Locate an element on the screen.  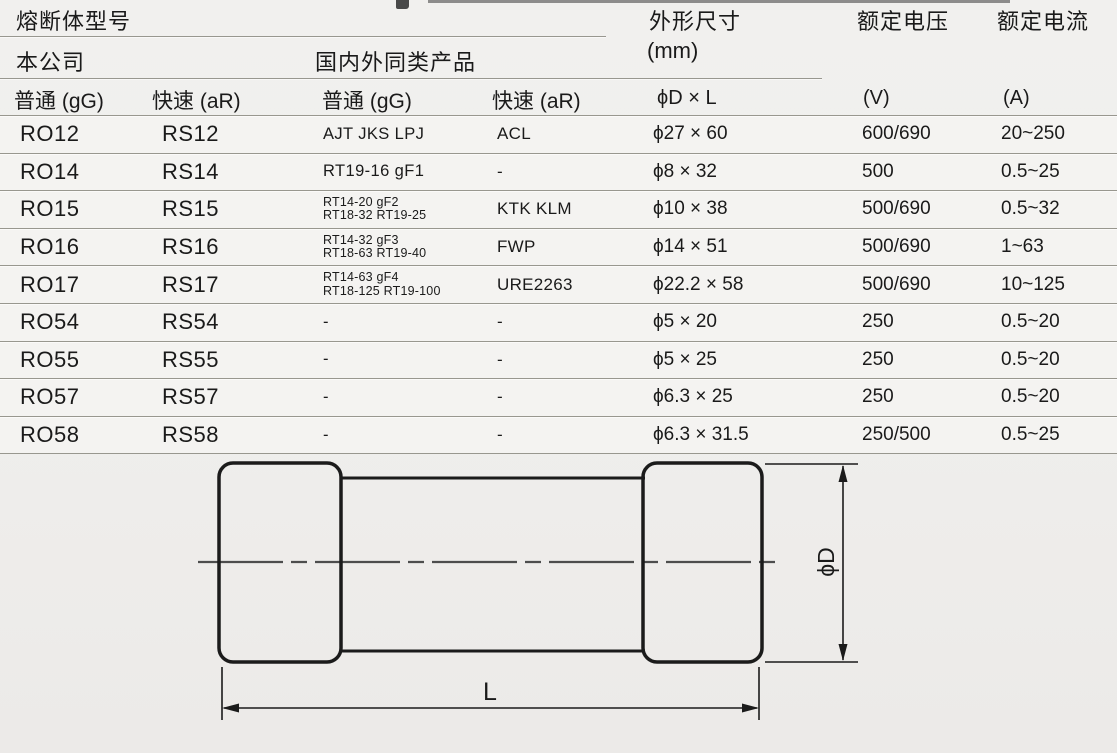
cell-similar-gg-models: RT14-20 gF2 RT18-32 RT19-25 is located at coordinates (374, 209).